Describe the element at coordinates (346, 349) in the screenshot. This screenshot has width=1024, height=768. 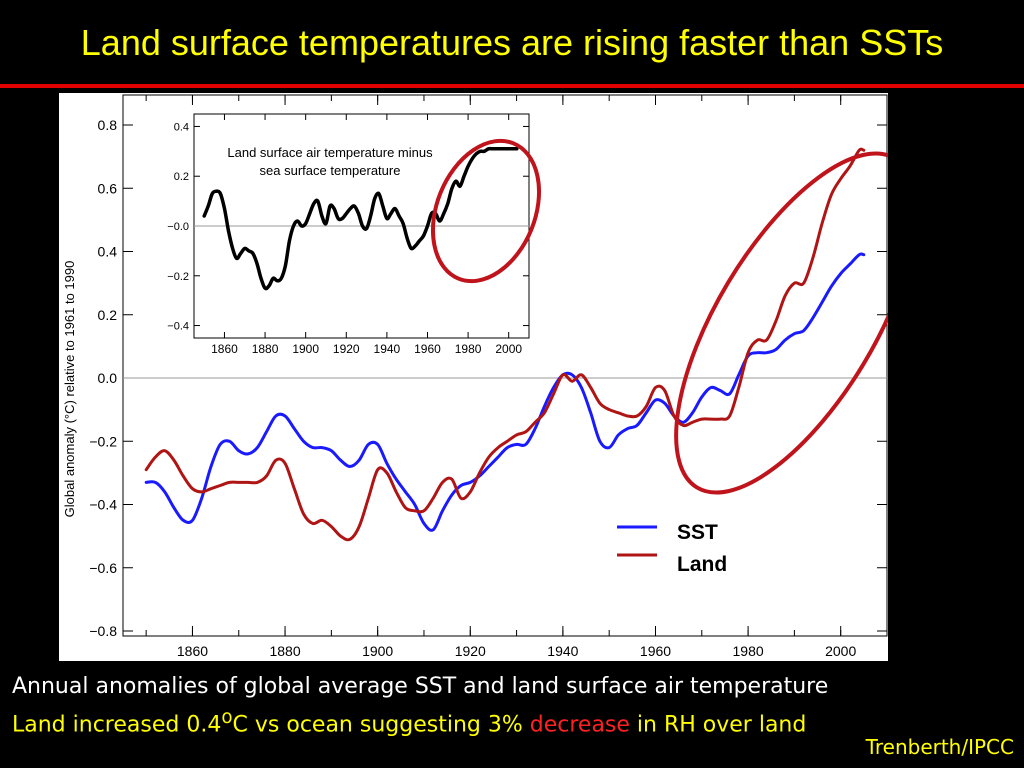
I see `inset-x-tick-label: 1920` at that location.